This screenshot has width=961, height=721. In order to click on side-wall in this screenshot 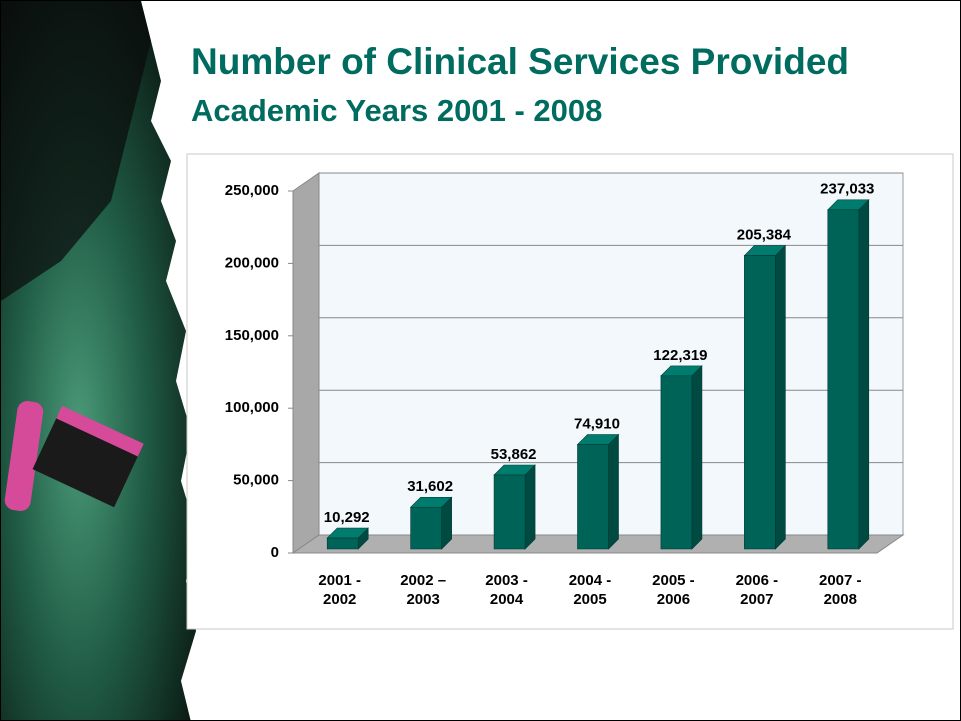, I will do `click(306, 363)`.